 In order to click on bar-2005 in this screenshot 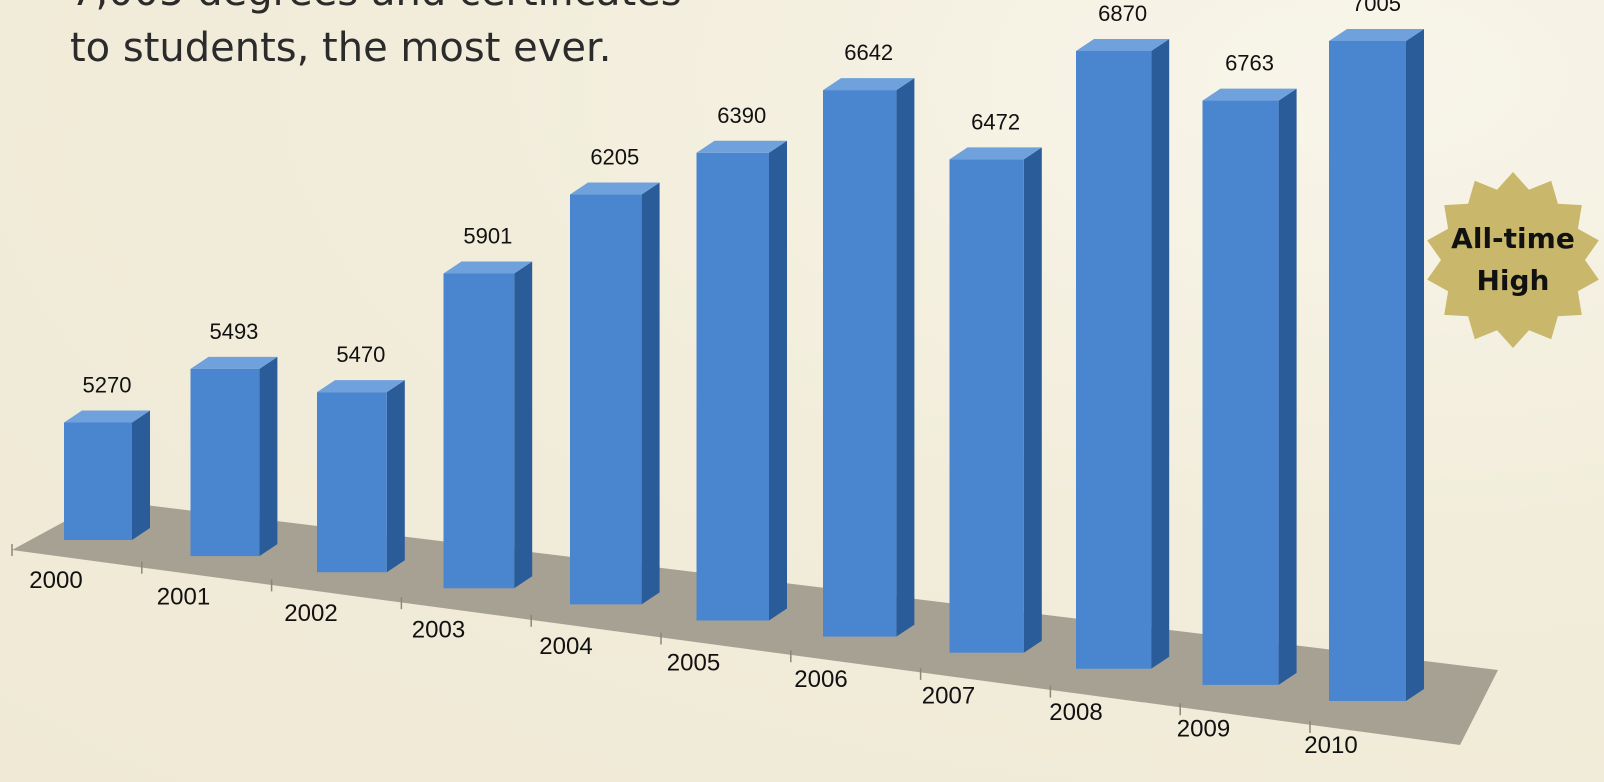, I will do `click(741, 380)`.